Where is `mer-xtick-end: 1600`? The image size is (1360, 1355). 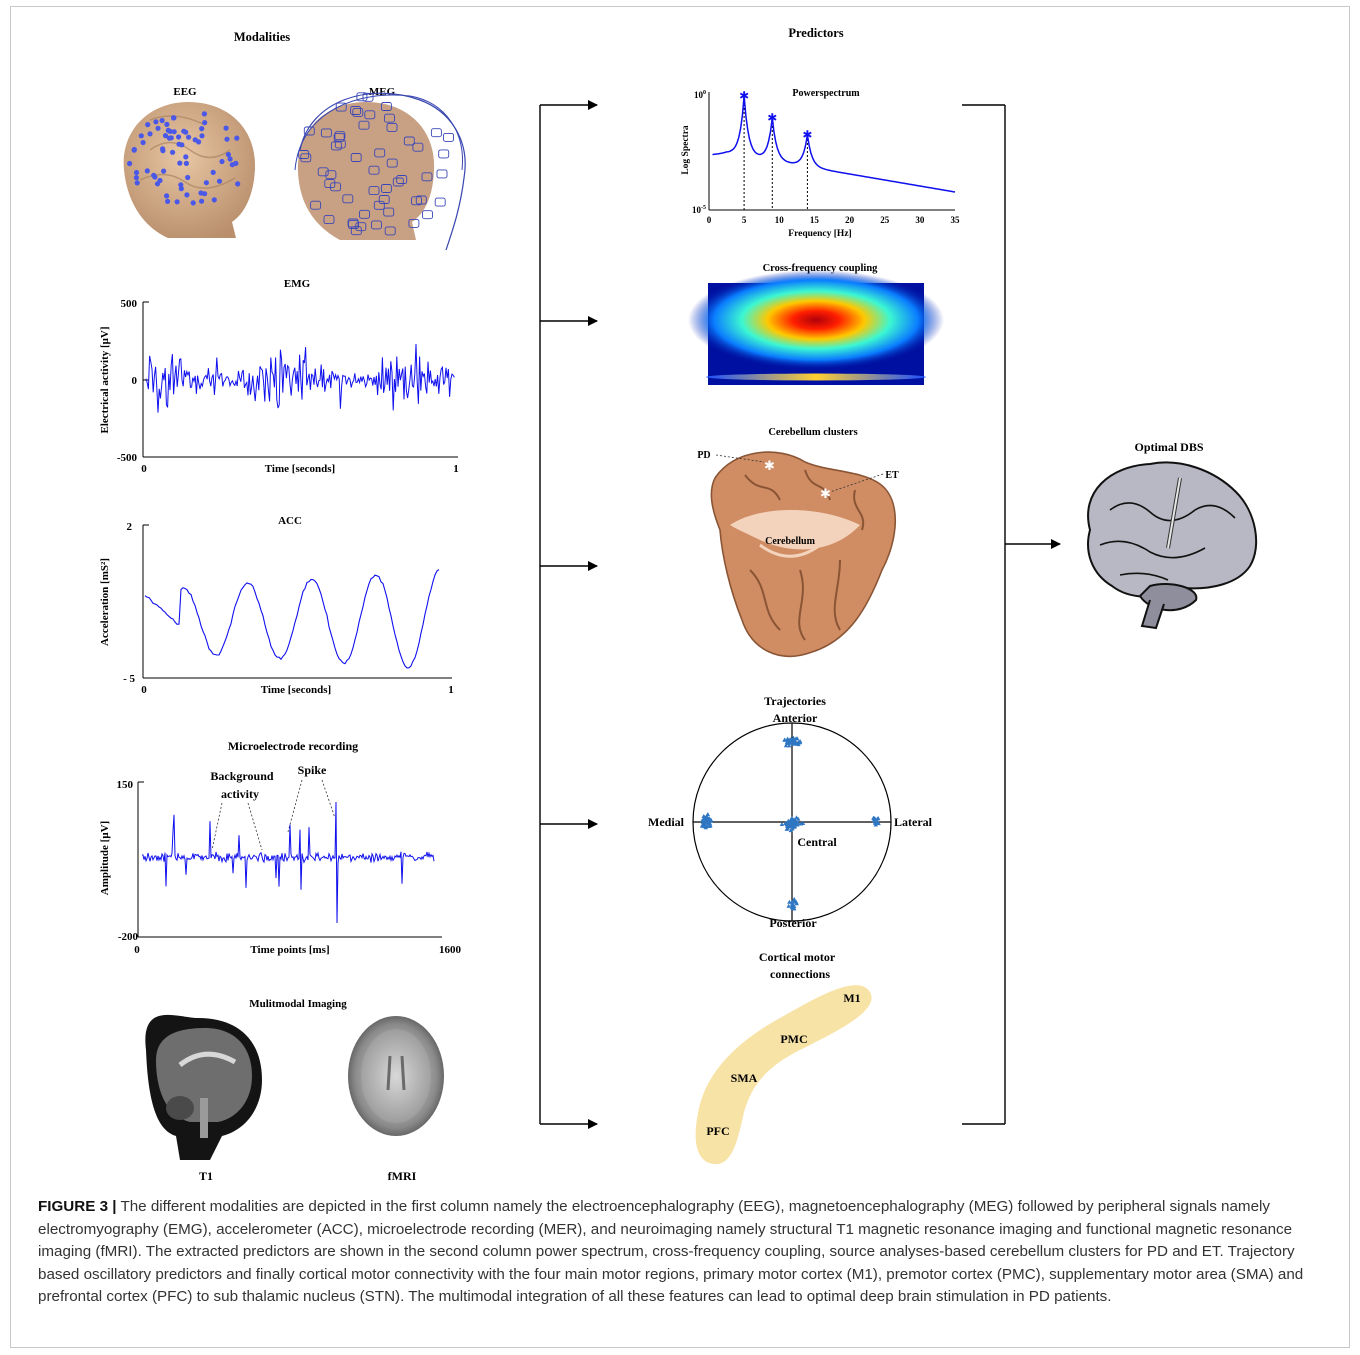
mer-xtick-end: 1600 is located at coordinates (450, 950).